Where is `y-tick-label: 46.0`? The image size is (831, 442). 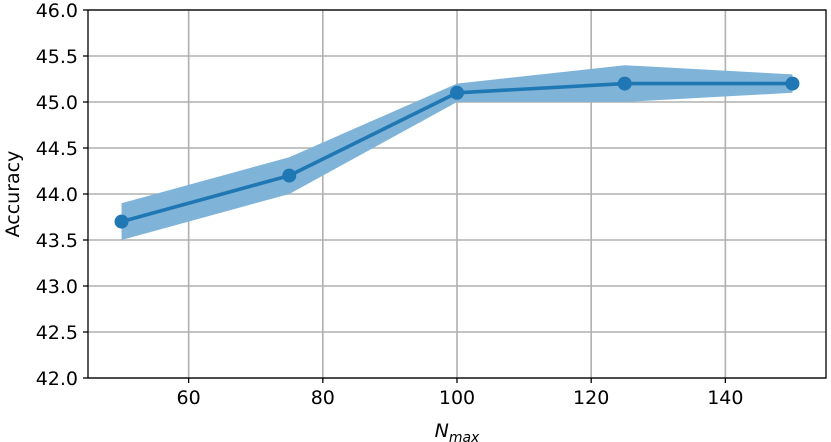
y-tick-label: 46.0 is located at coordinates (57, 11).